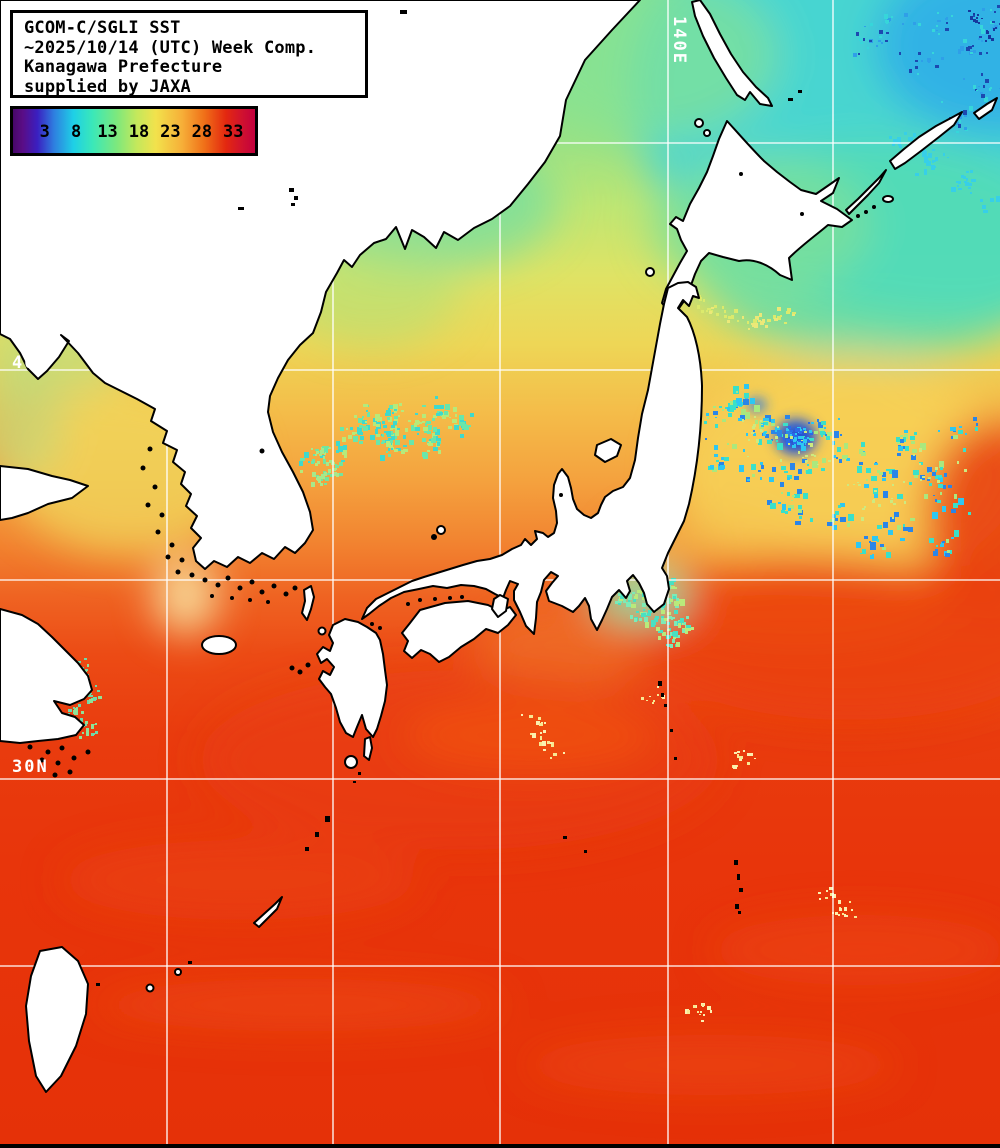 The image size is (1000, 1148). What do you see at coordinates (441, 530) in the screenshot?
I see `island-oki` at bounding box center [441, 530].